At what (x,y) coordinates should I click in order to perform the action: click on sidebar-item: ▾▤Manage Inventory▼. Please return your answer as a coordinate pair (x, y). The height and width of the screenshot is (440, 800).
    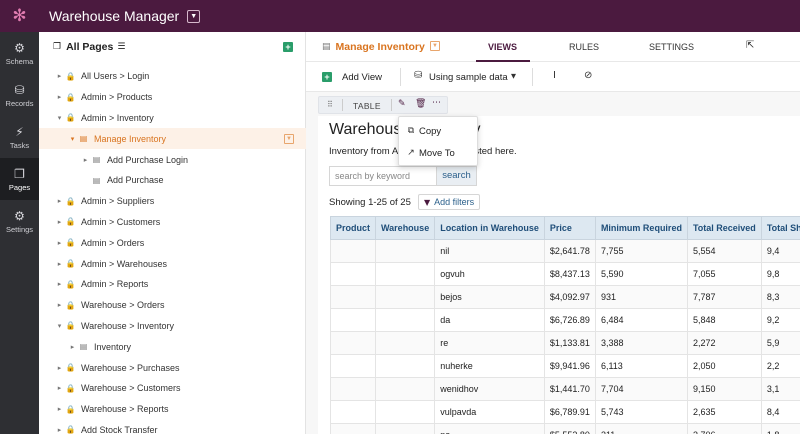
    Looking at the image, I should click on (172, 138).